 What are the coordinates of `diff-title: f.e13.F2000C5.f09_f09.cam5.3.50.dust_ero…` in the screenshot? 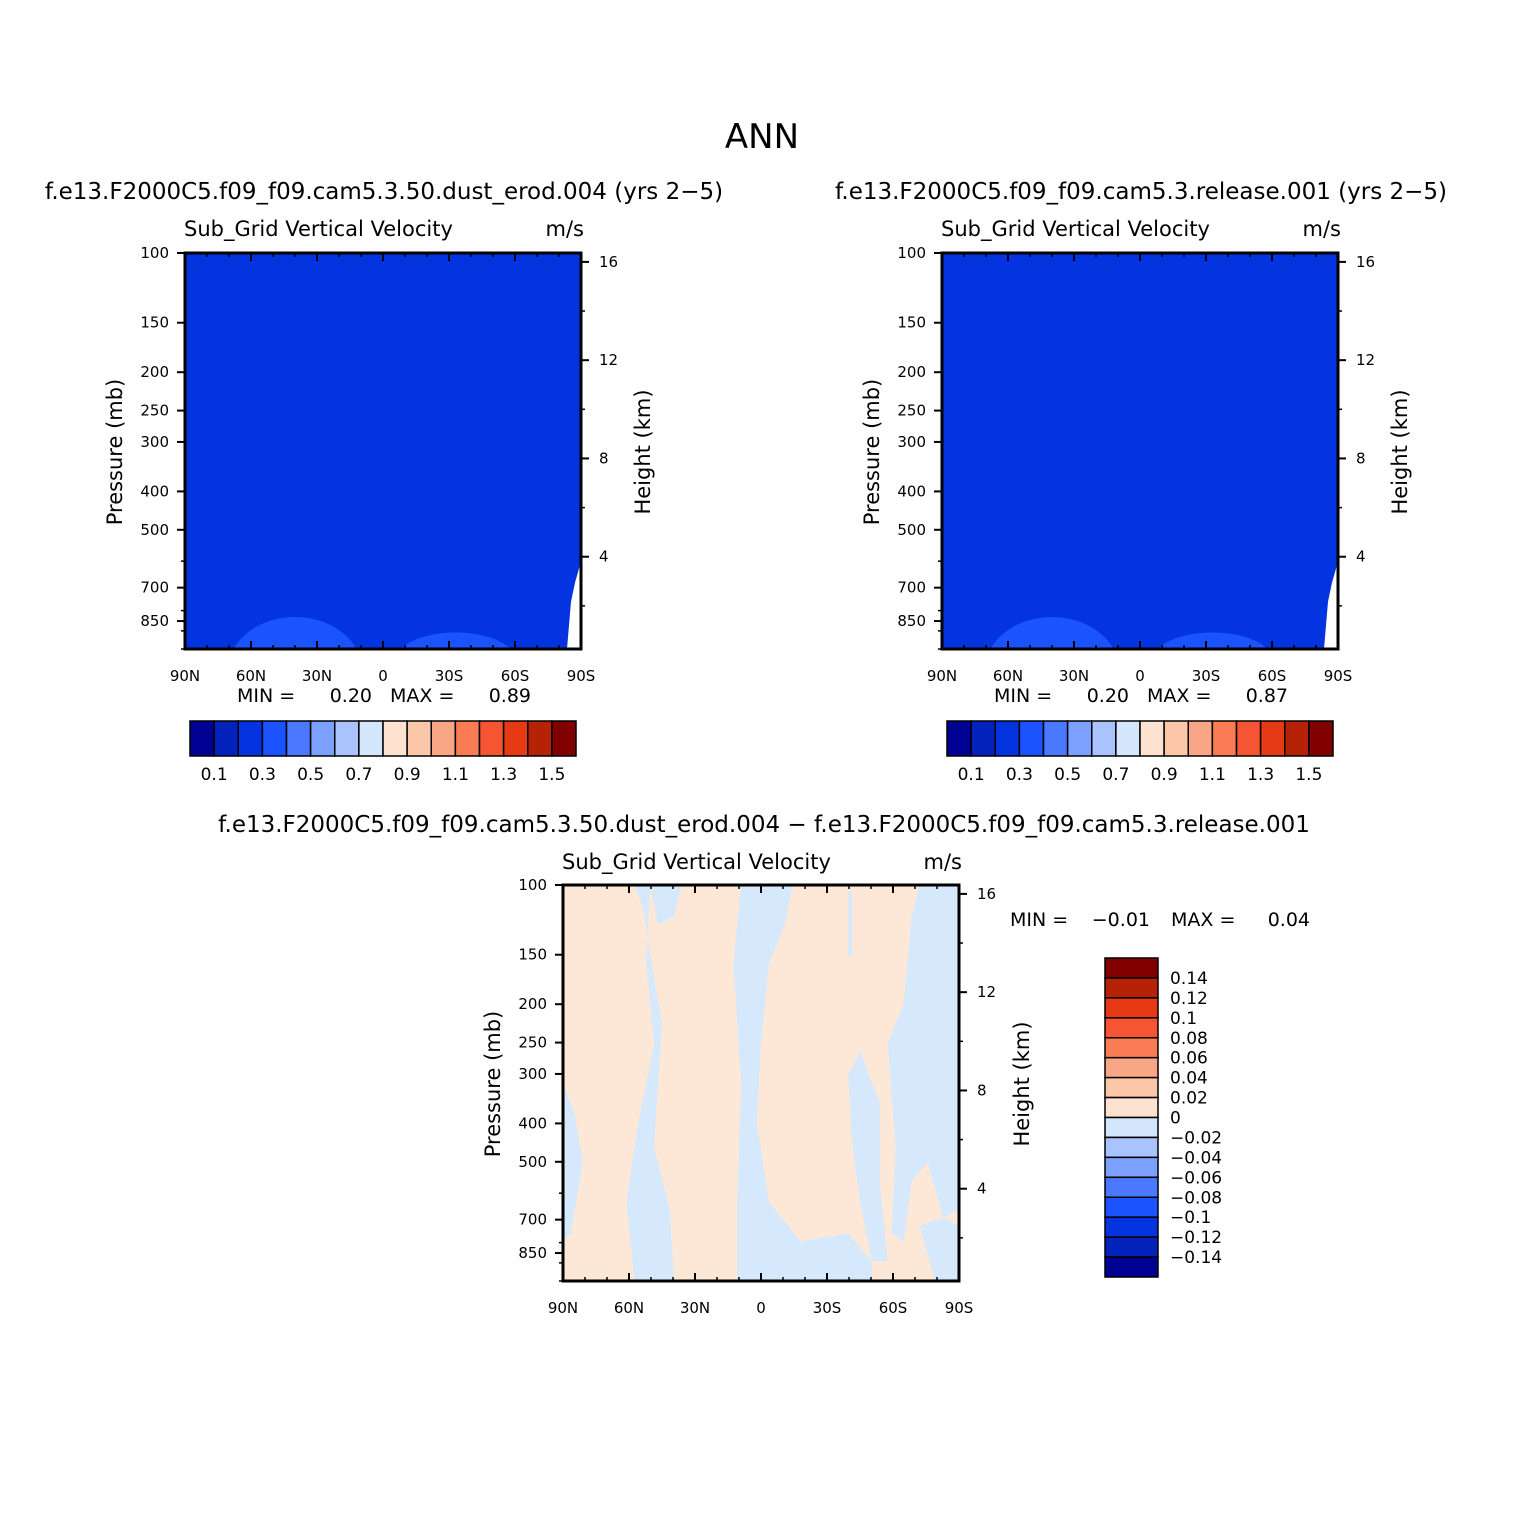 It's located at (764, 825).